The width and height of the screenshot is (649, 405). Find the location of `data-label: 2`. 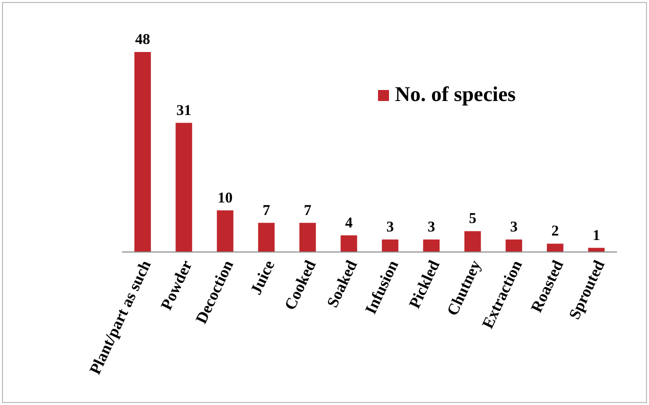

data-label: 2 is located at coordinates (555, 232).